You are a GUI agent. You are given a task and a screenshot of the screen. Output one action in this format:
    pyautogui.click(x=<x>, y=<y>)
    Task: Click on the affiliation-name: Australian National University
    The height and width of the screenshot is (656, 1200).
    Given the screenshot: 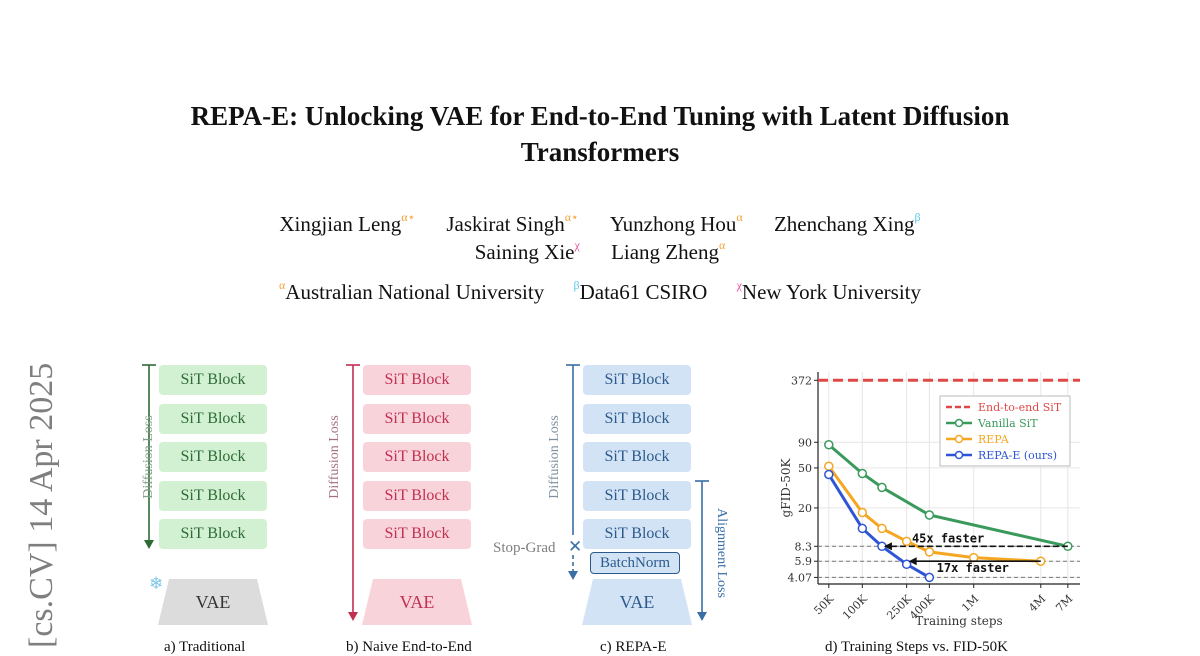 What is the action you would take?
    pyautogui.click(x=415, y=292)
    